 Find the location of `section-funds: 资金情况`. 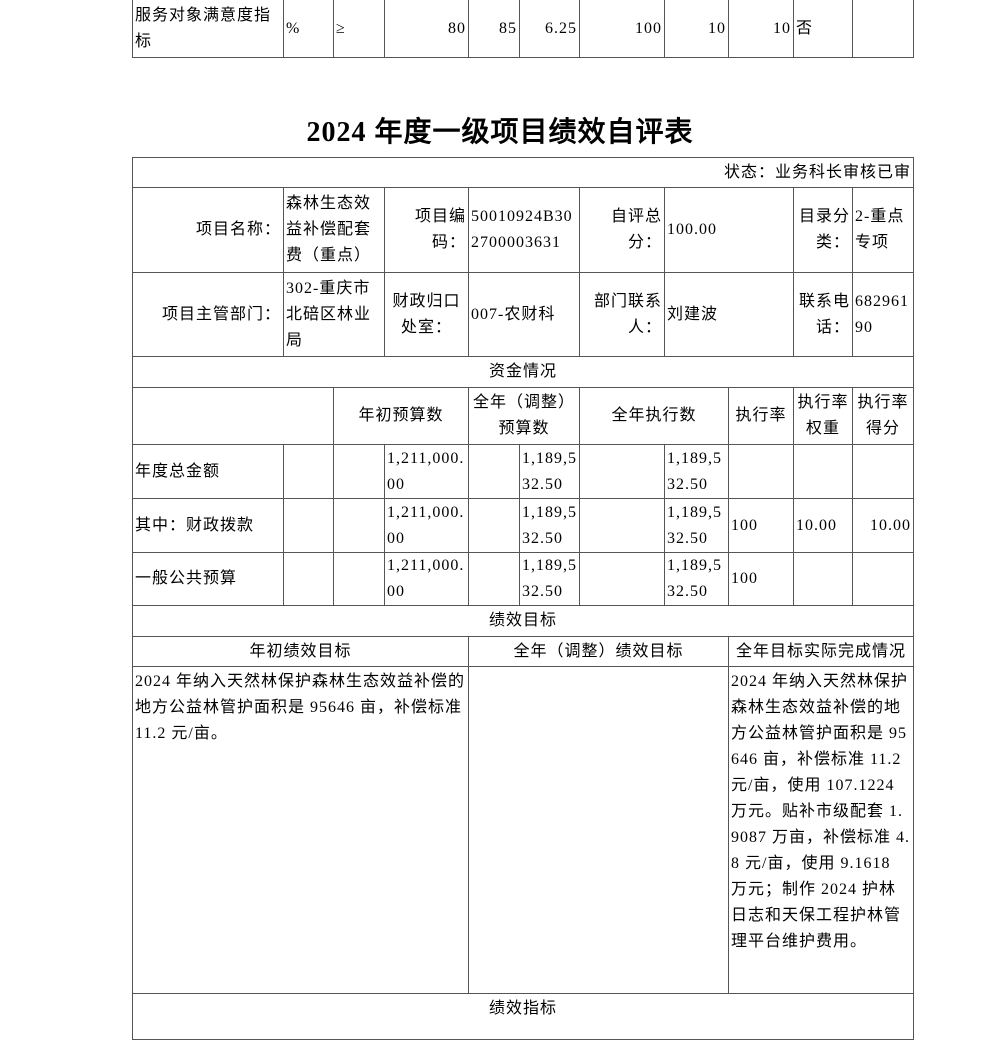

section-funds: 资金情况 is located at coordinates (523, 372).